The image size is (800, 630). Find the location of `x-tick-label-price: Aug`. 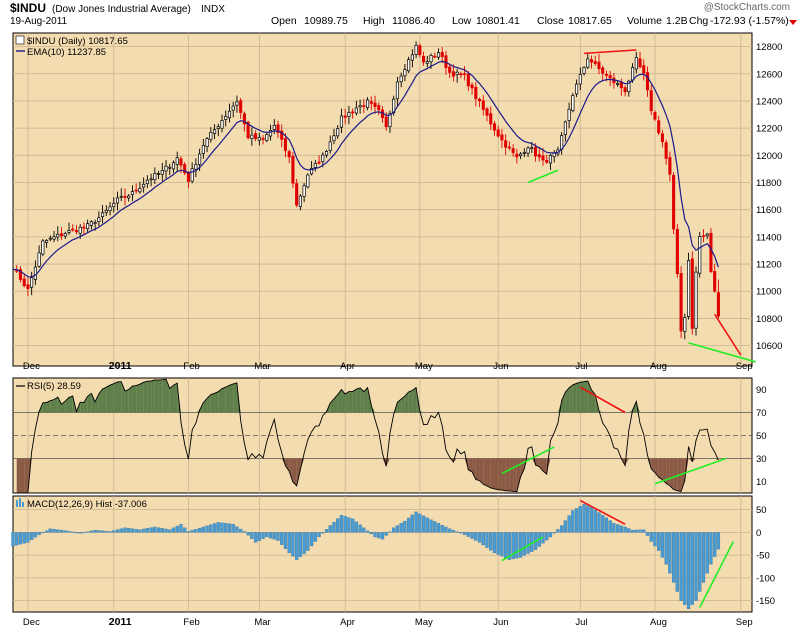

x-tick-label-price: Aug is located at coordinates (658, 366).